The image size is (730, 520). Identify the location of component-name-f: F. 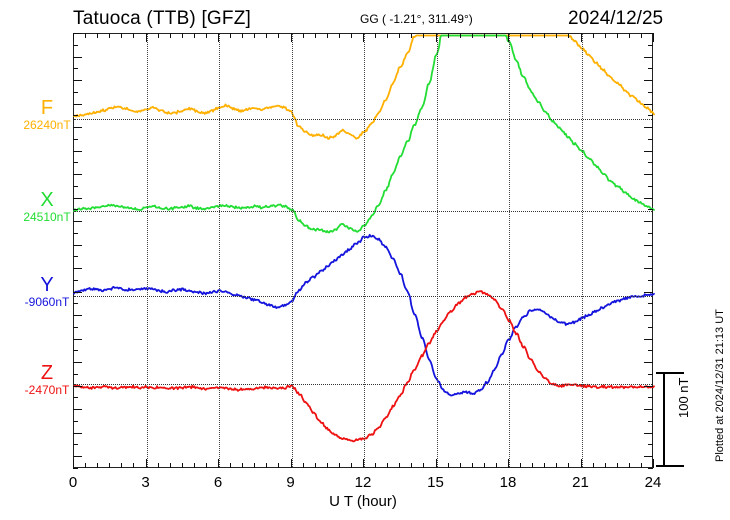
(47, 108).